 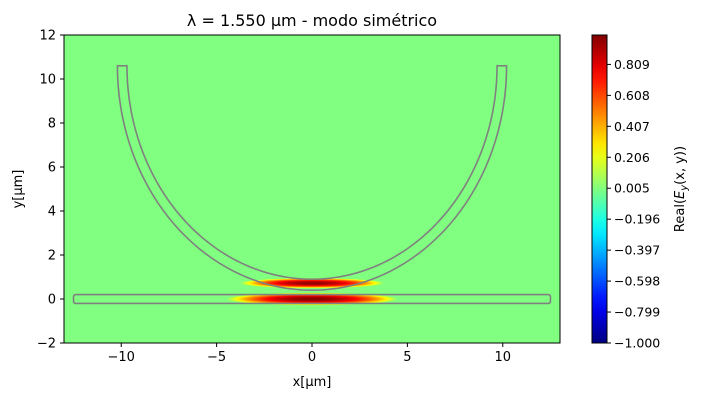 I want to click on x-axis: −10 −5 0 5 10, so click(x=309, y=354).